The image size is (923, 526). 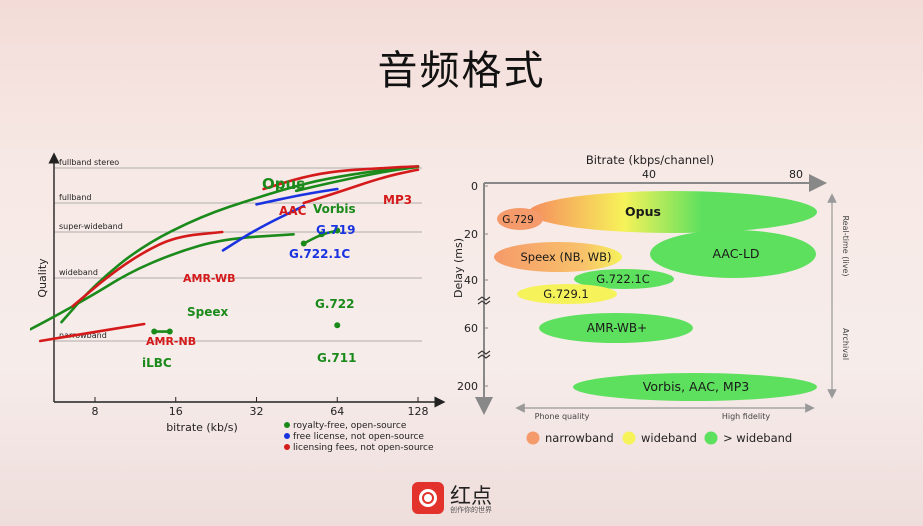 What do you see at coordinates (845, 245) in the screenshot?
I see `note-real-time: Real-time (live)` at bounding box center [845, 245].